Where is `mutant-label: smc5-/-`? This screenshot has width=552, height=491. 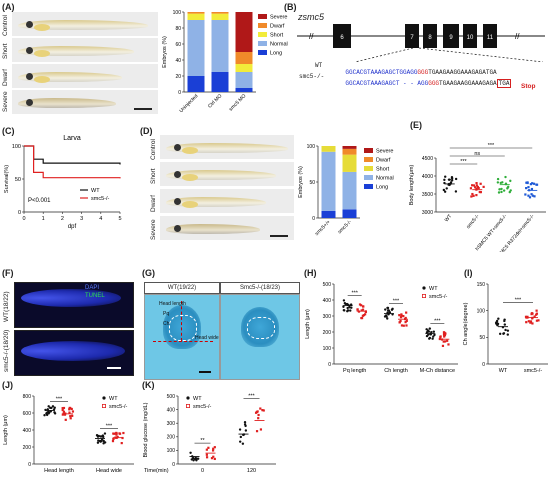 mutant-label: smc5-/- is located at coordinates (312, 76).